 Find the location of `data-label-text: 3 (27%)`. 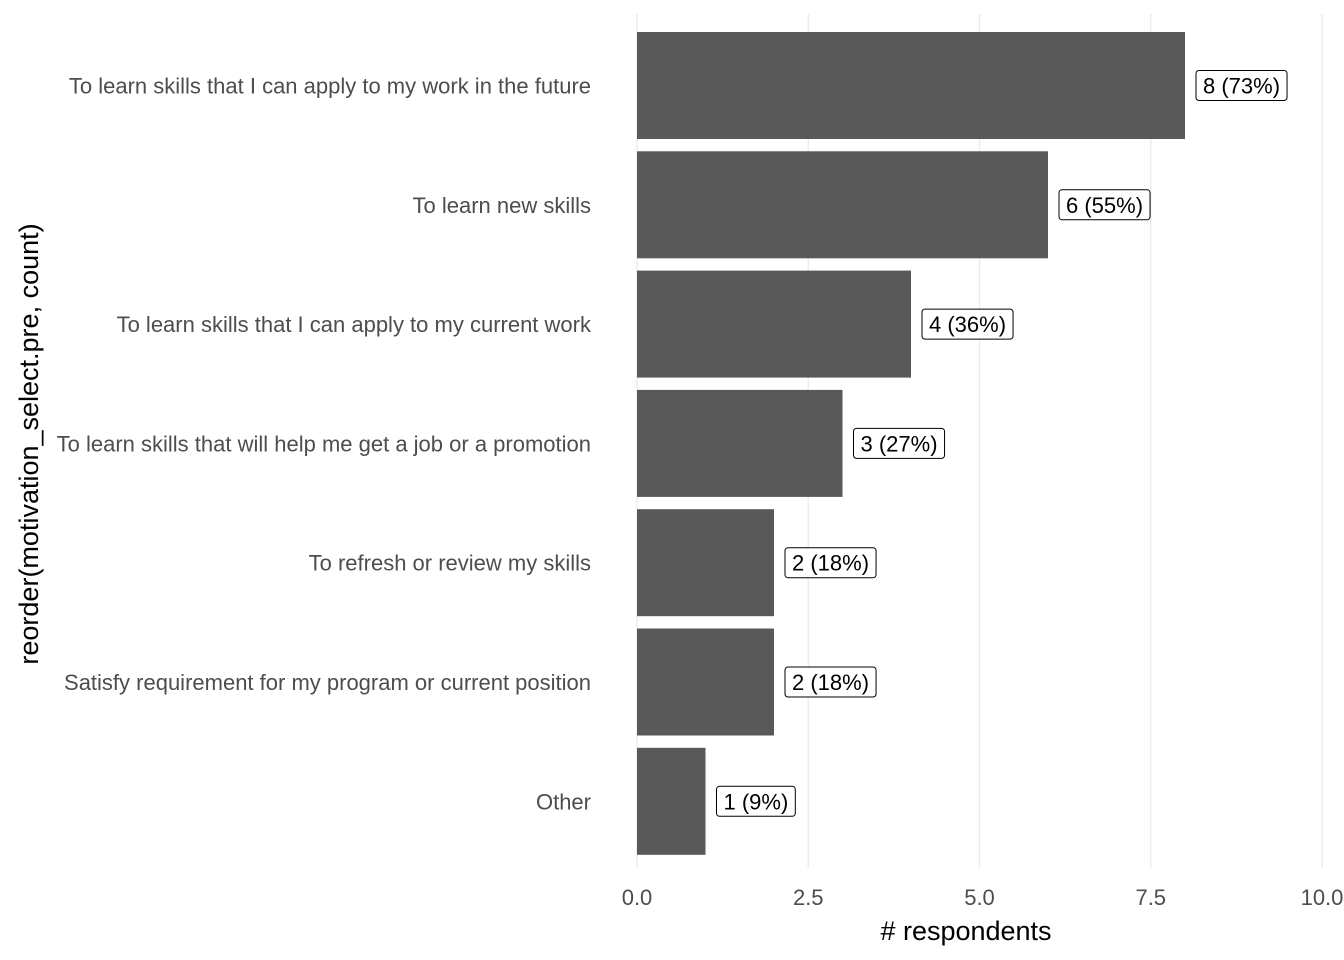

data-label-text: 3 (27%) is located at coordinates (899, 443).